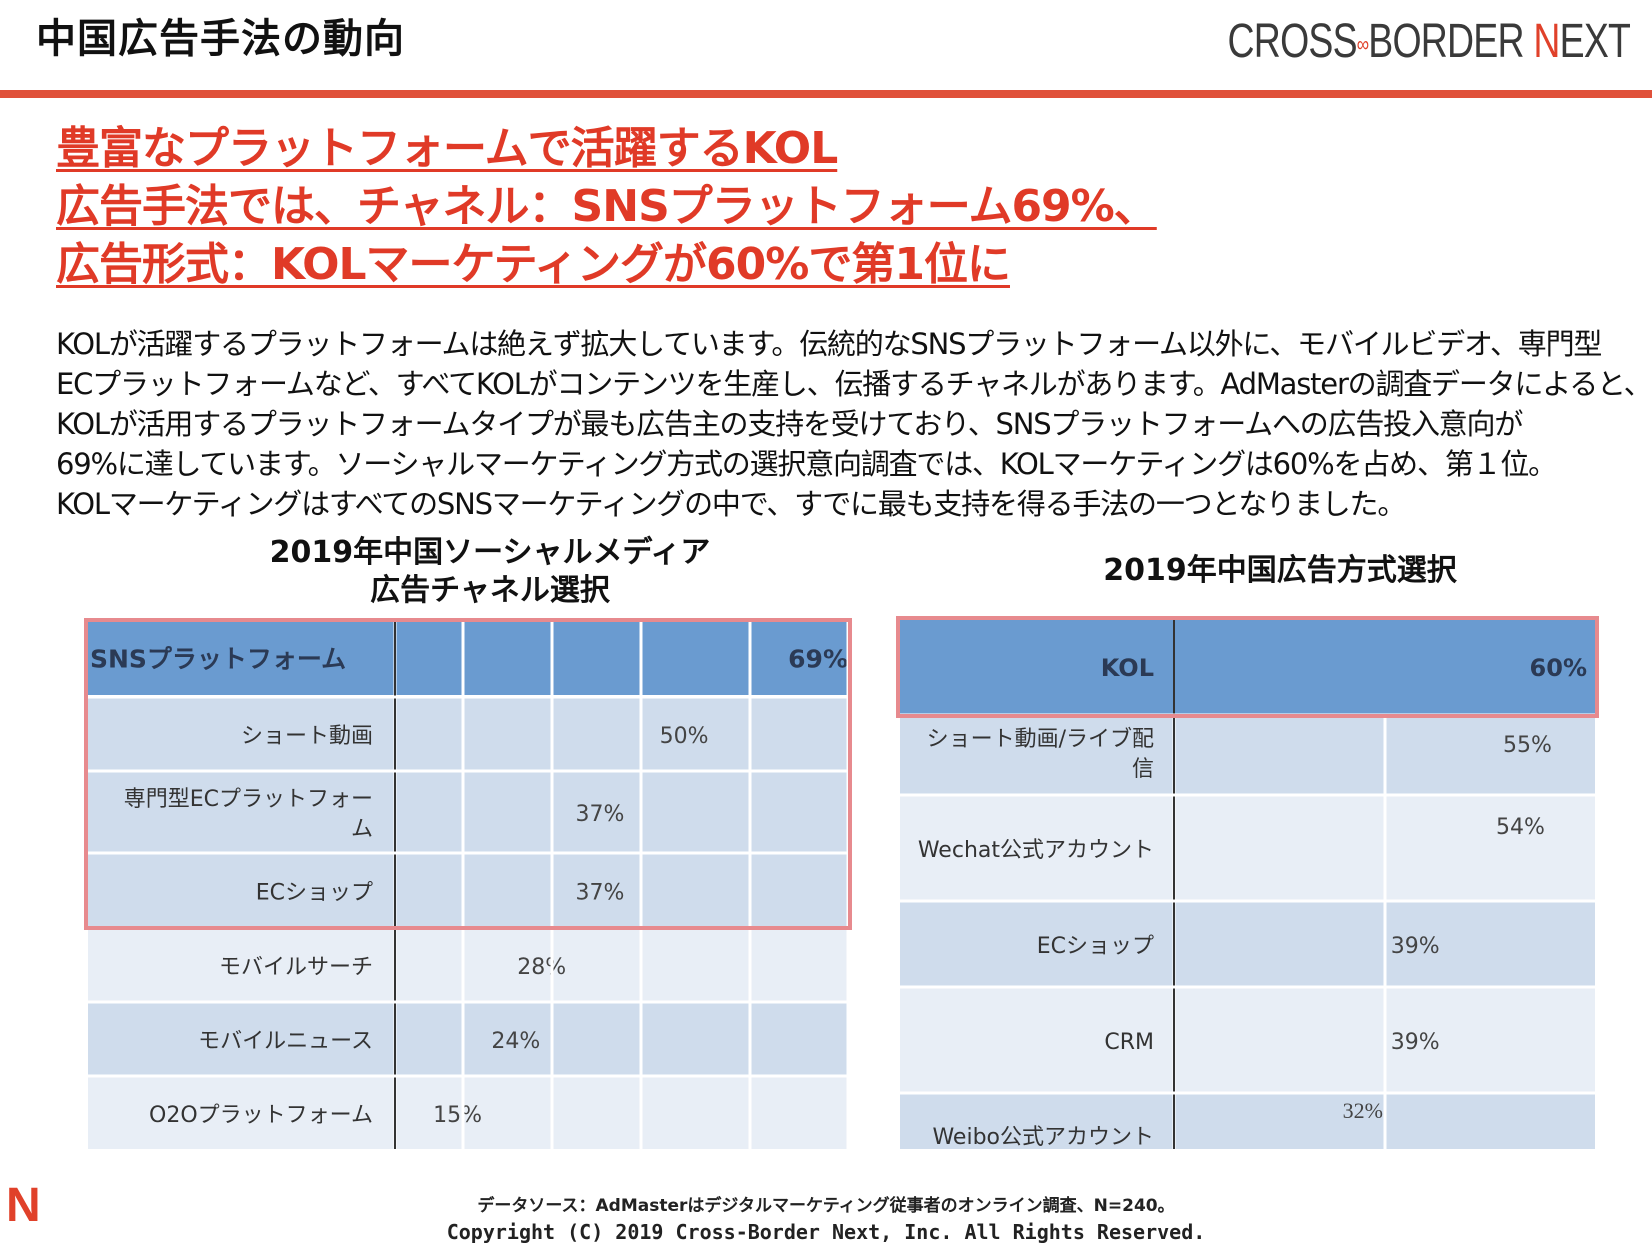 The height and width of the screenshot is (1252, 1652). What do you see at coordinates (1127, 668) in the screenshot?
I see `chart-2-category-label: KOL` at bounding box center [1127, 668].